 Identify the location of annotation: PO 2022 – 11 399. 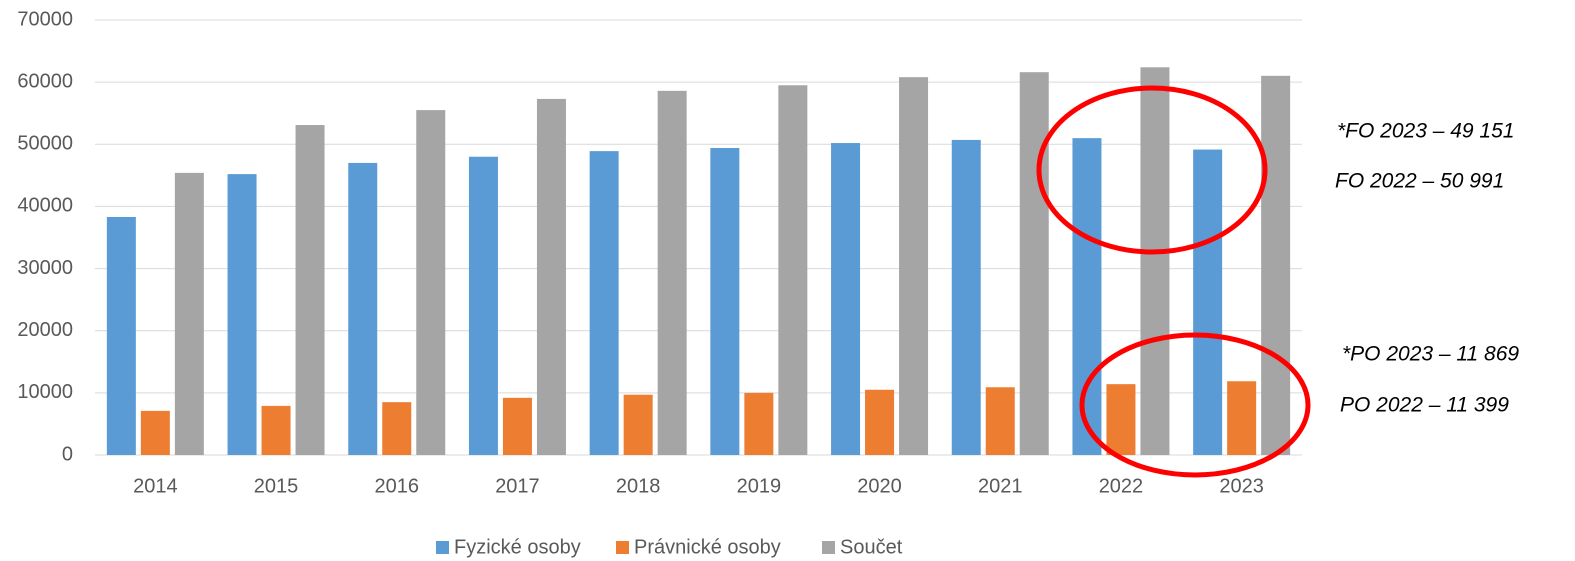
(1424, 405).